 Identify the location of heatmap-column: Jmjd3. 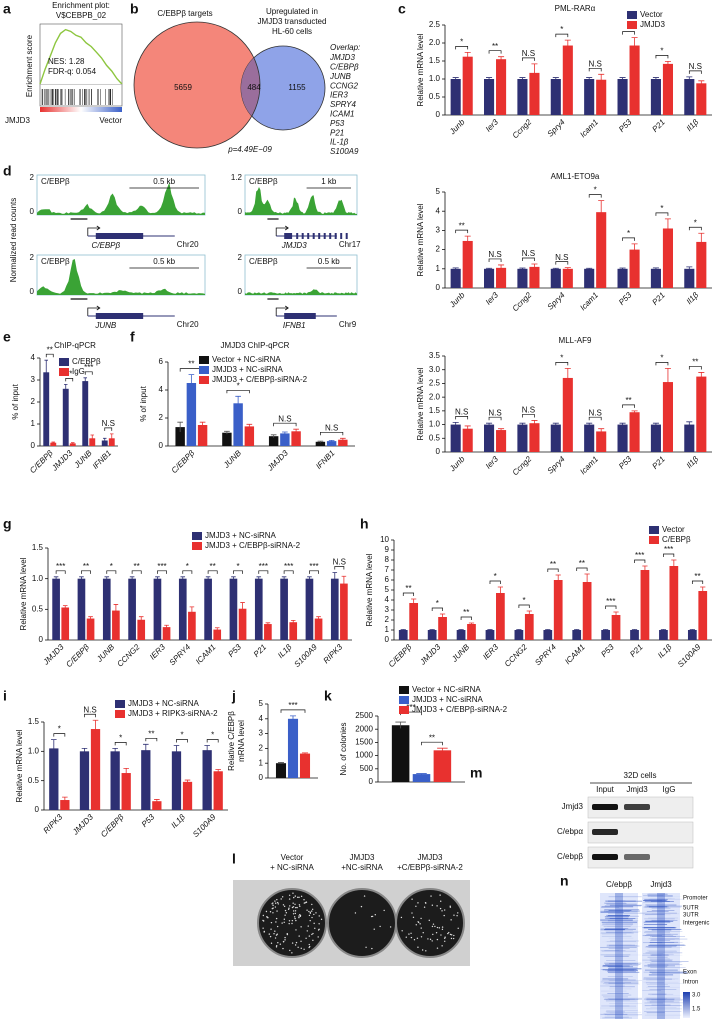
(661, 884).